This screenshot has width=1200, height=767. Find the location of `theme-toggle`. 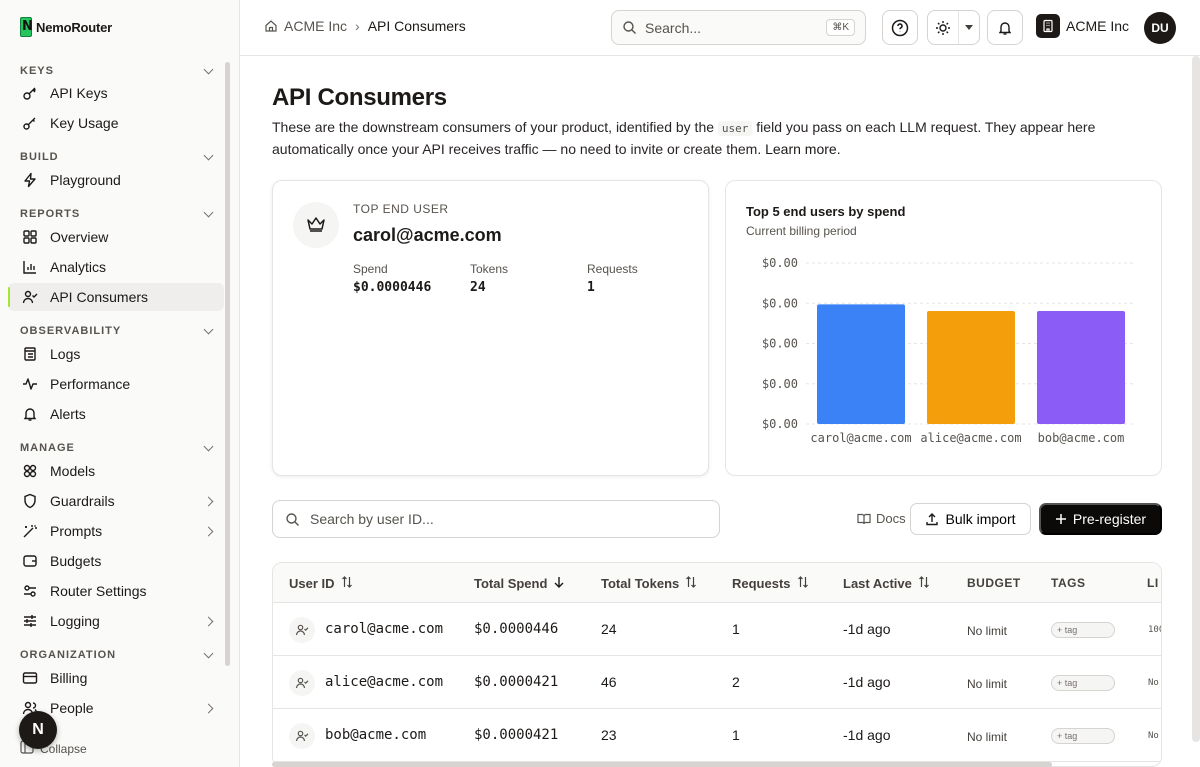

theme-toggle is located at coordinates (953, 27).